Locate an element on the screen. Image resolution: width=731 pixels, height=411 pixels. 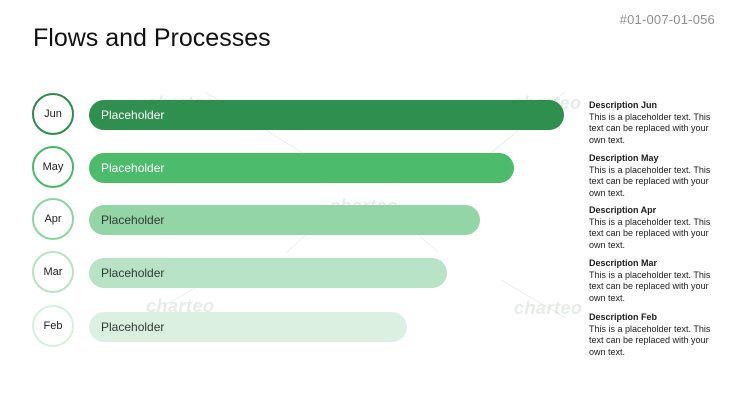
month-badge-feb: Feb is located at coordinates (53, 326).